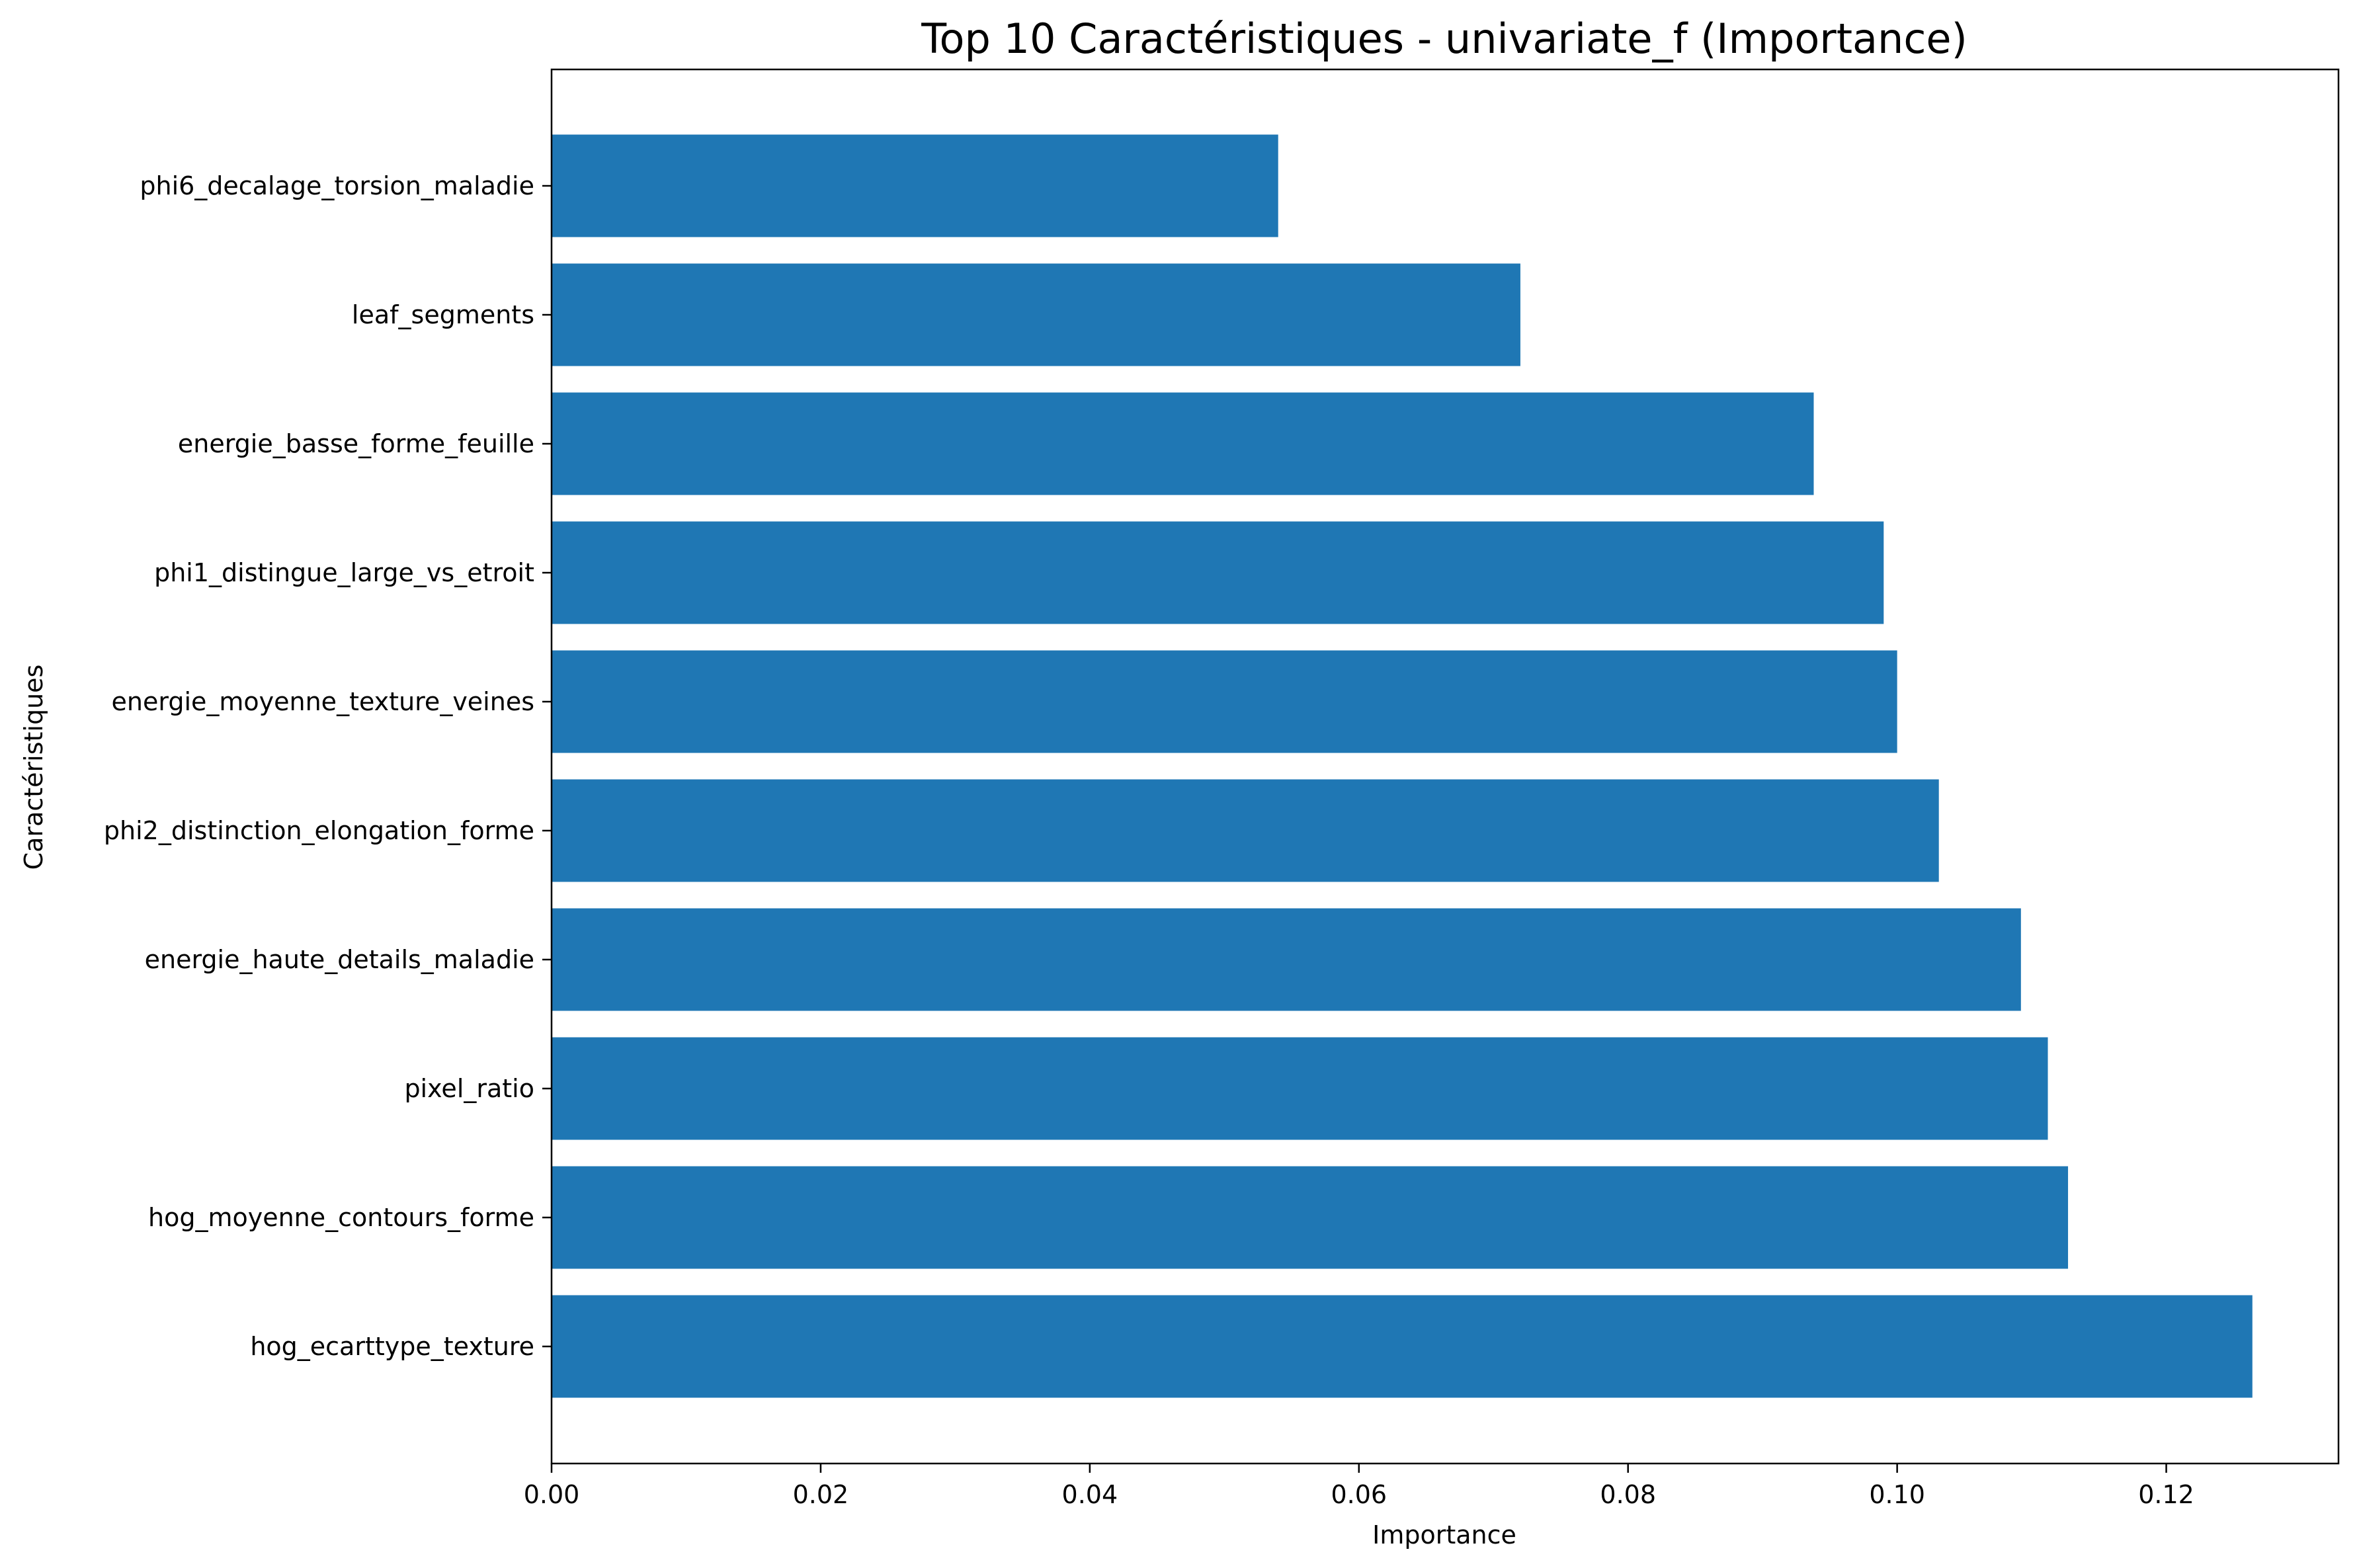 The image size is (2359, 1568). Describe the element at coordinates (1224, 701) in the screenshot. I see `bar-energie-moyenne-texture-veines` at that location.